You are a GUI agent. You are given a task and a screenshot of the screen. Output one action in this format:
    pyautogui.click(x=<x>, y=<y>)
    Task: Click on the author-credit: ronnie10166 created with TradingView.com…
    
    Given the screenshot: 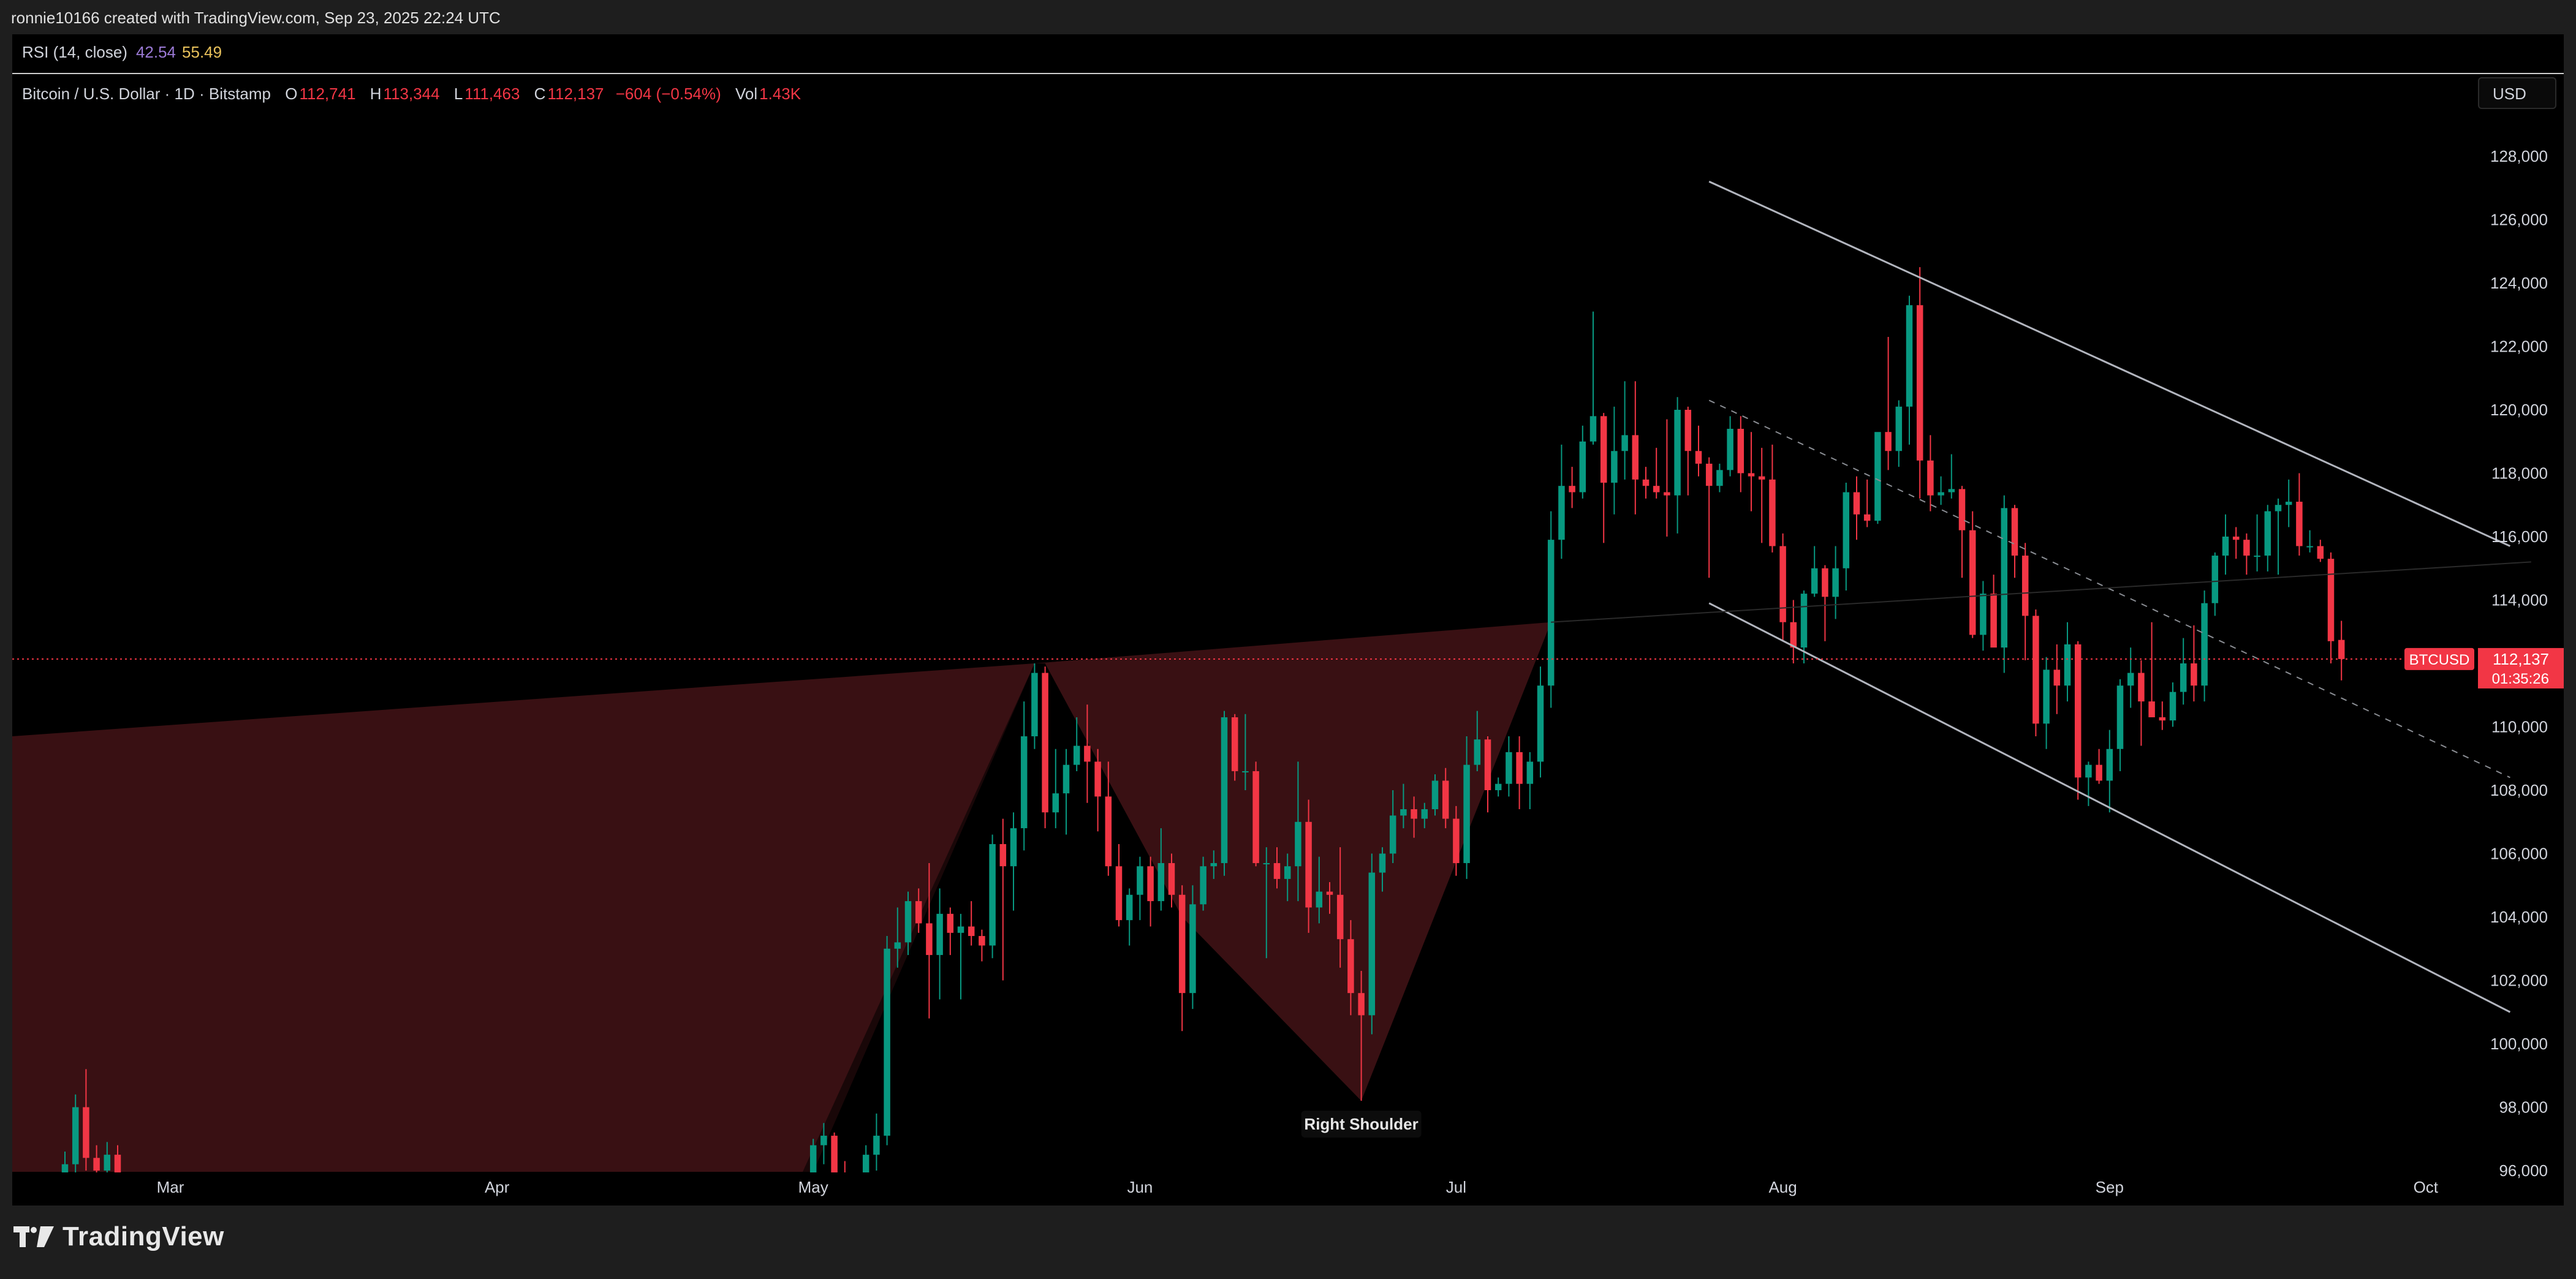 What is the action you would take?
    pyautogui.click(x=256, y=18)
    